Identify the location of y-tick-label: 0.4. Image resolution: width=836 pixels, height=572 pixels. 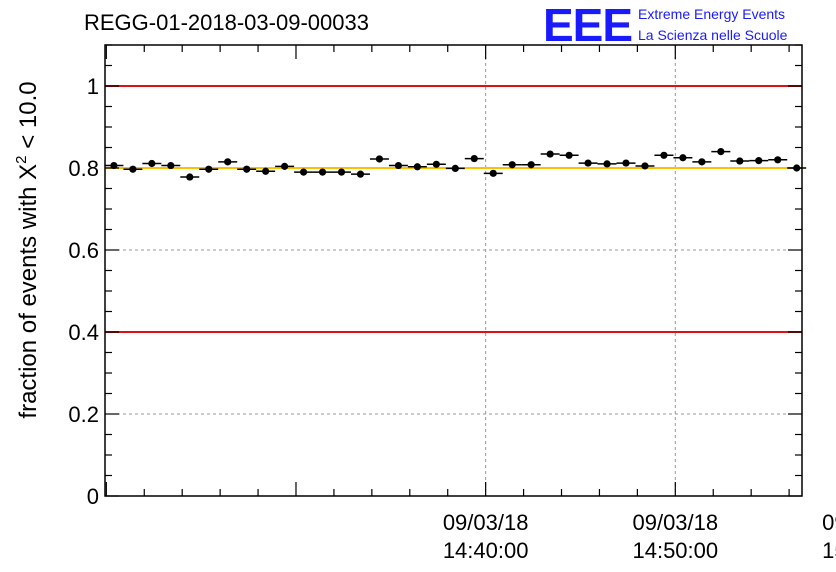
(83, 332).